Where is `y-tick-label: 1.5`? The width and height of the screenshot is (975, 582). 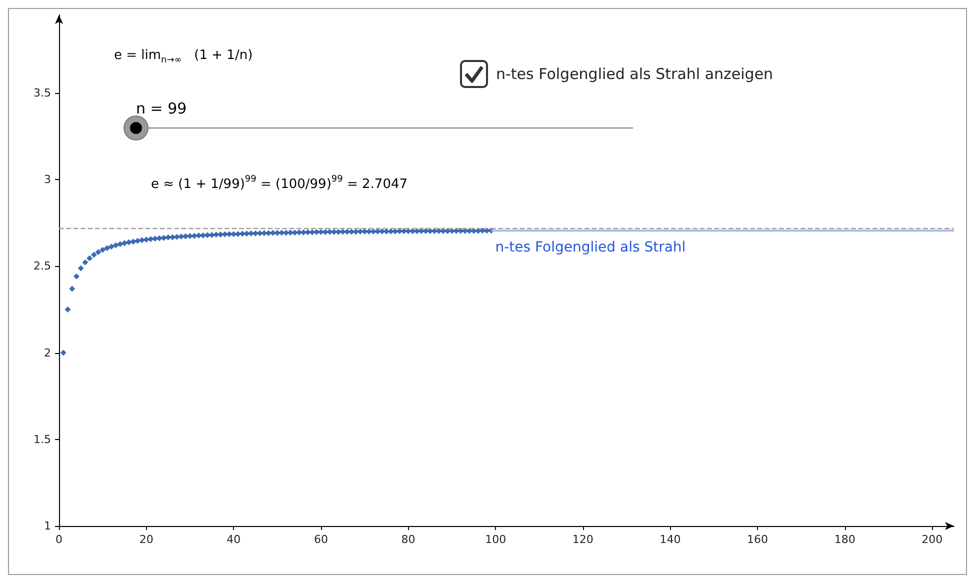 y-tick-label: 1.5 is located at coordinates (42, 439).